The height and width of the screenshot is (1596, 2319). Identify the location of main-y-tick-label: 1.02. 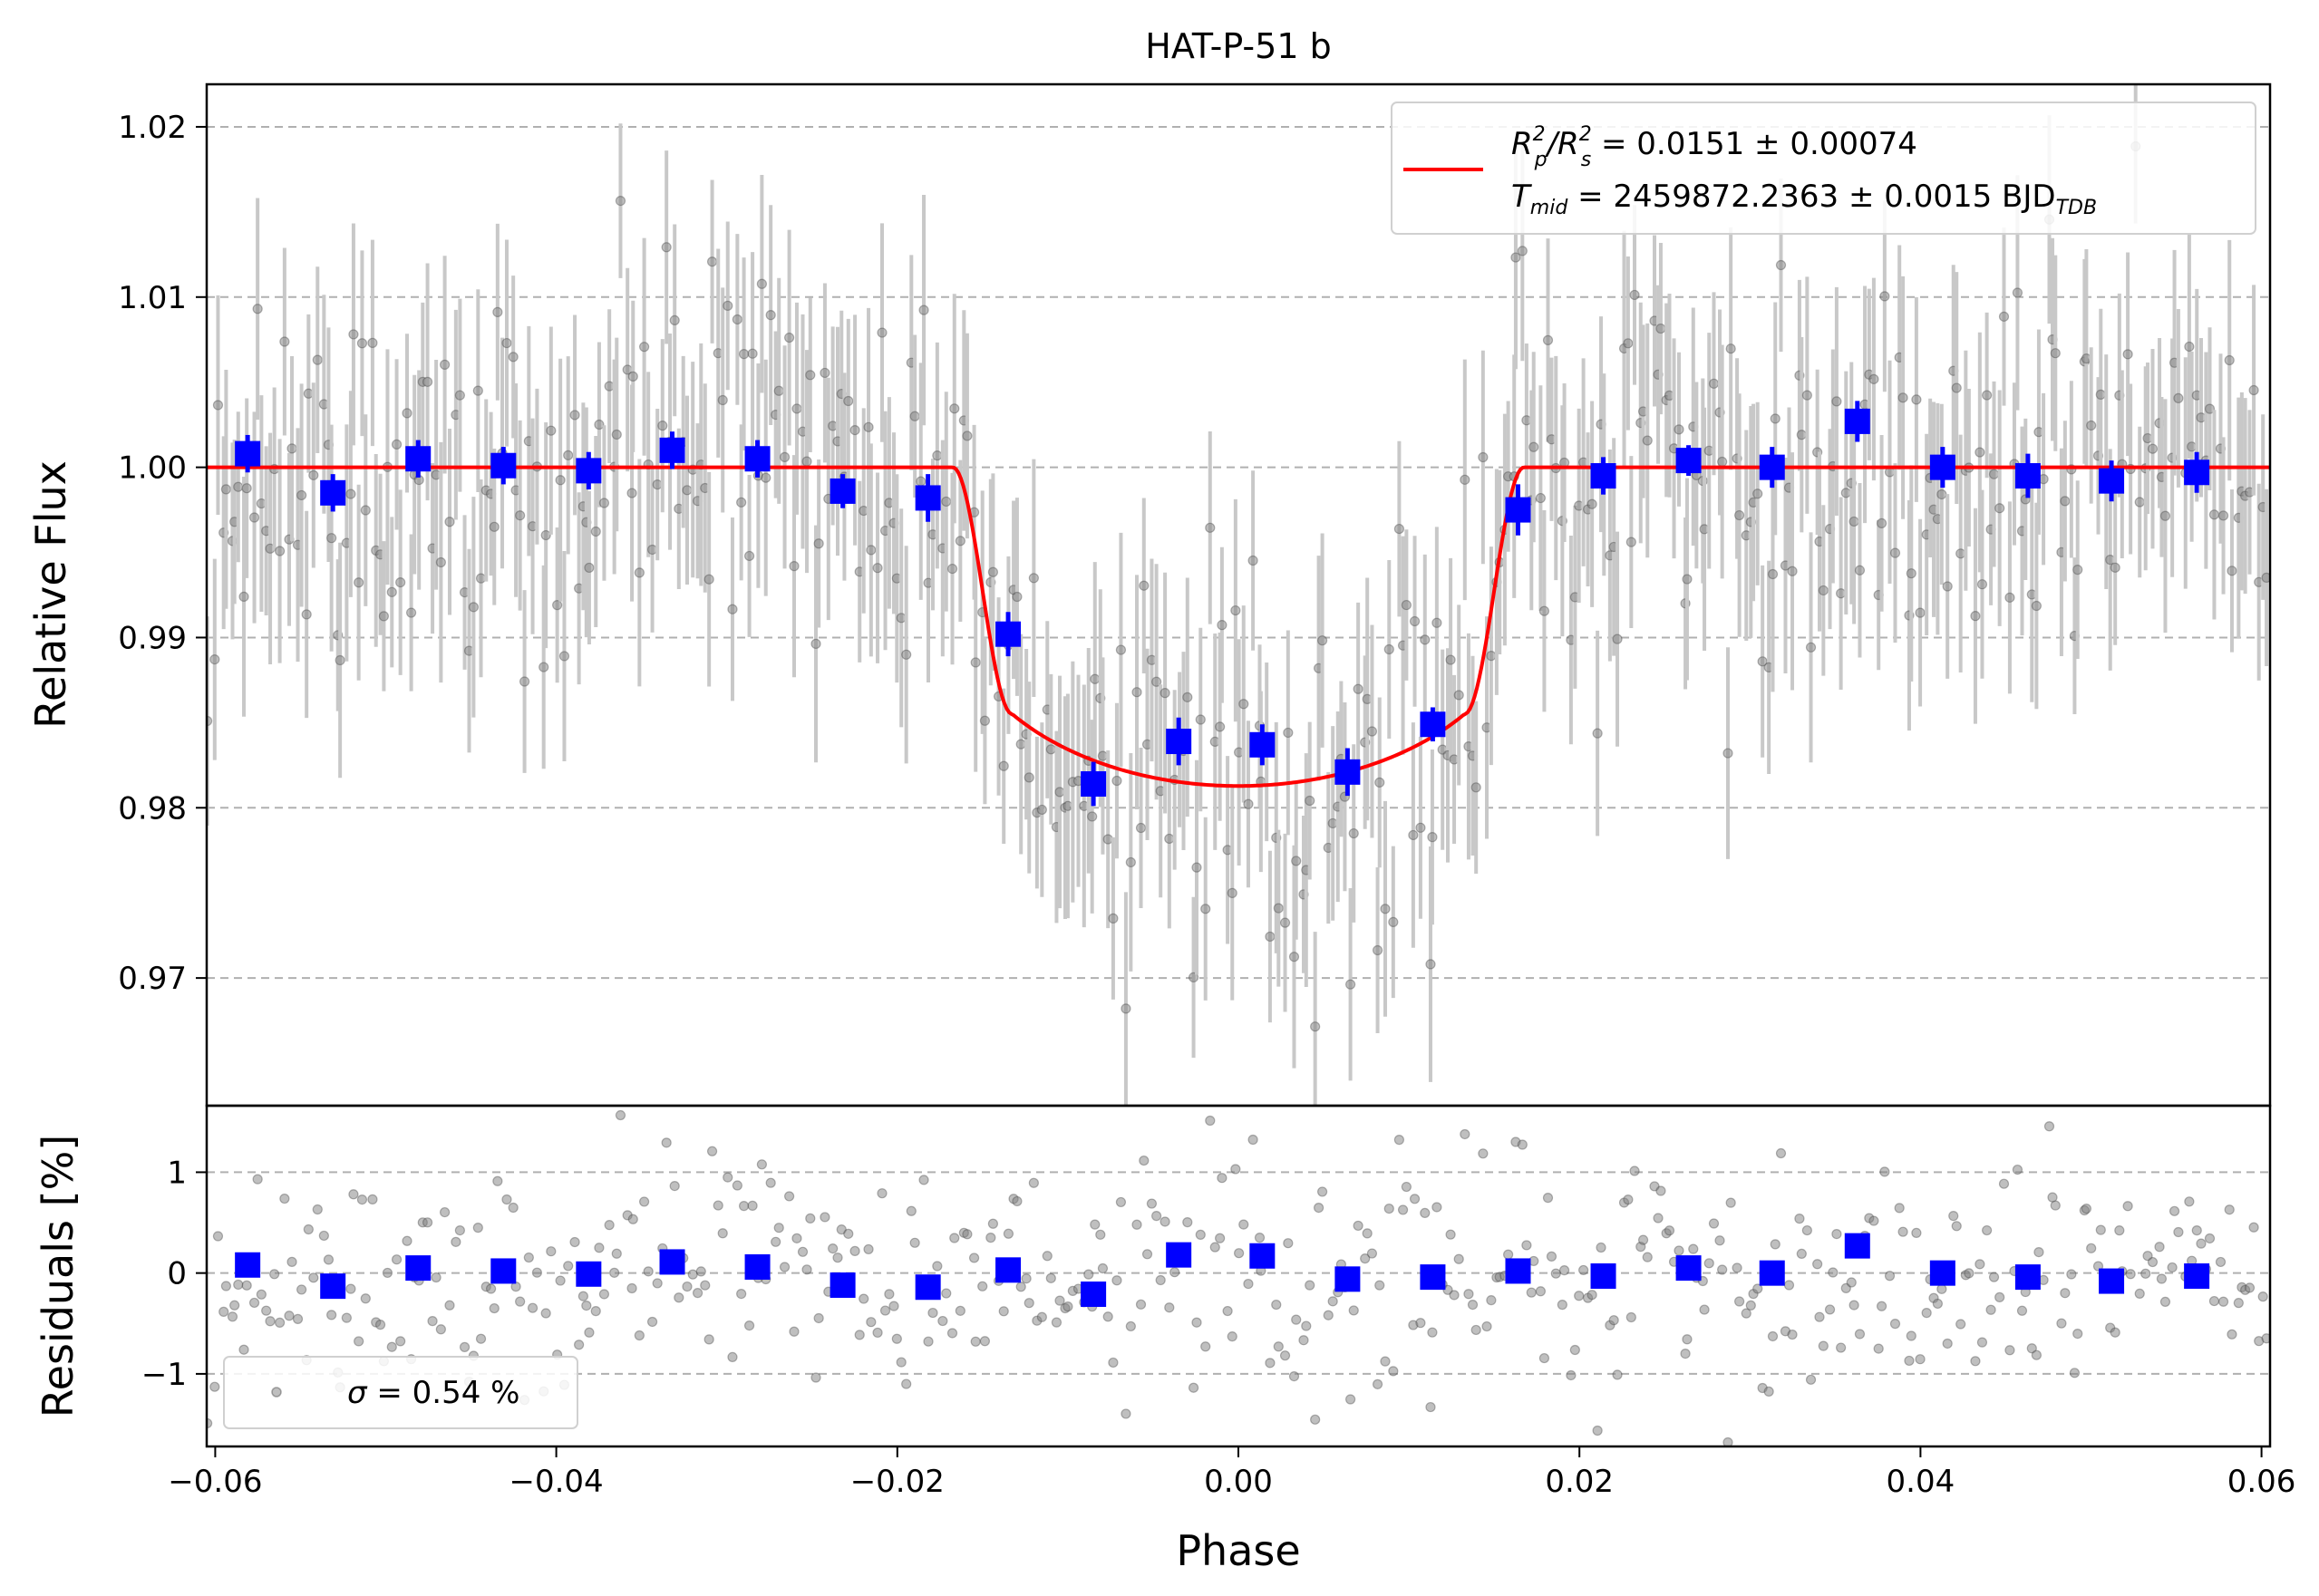
(152, 128).